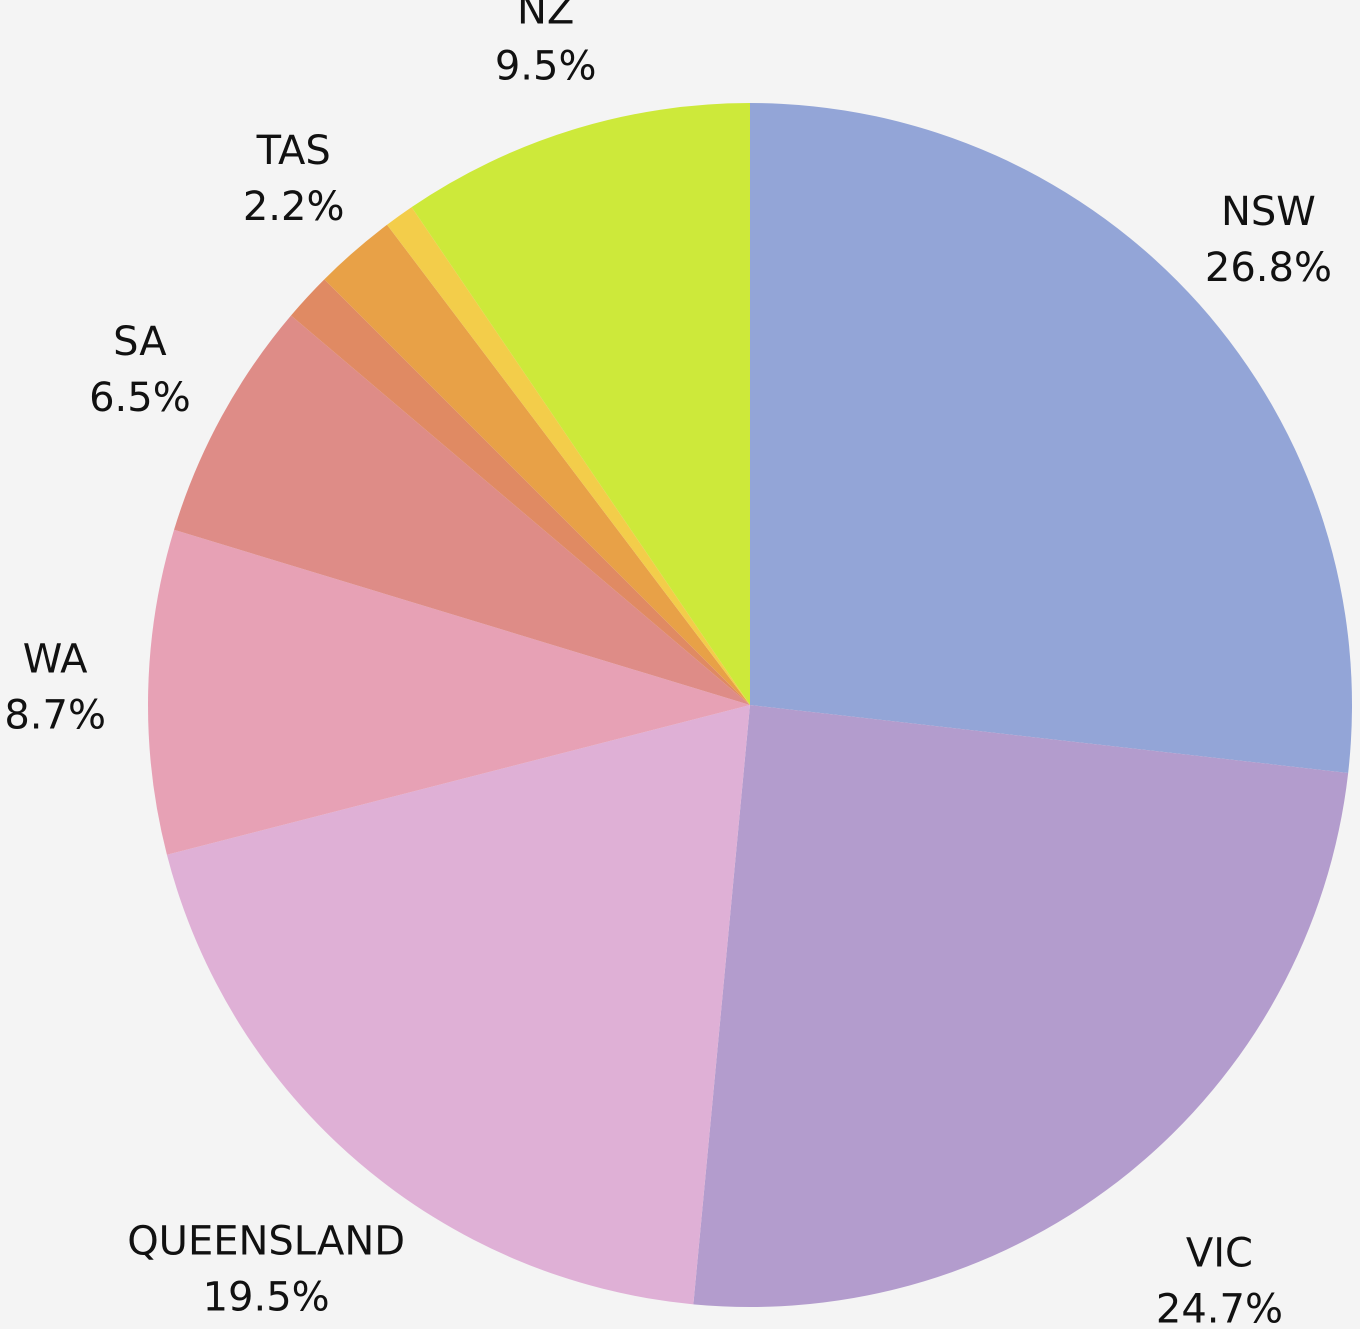 This screenshot has height=1329, width=1360. Describe the element at coordinates (266, 1298) in the screenshot. I see `slice-value-label: 19.5%` at that location.